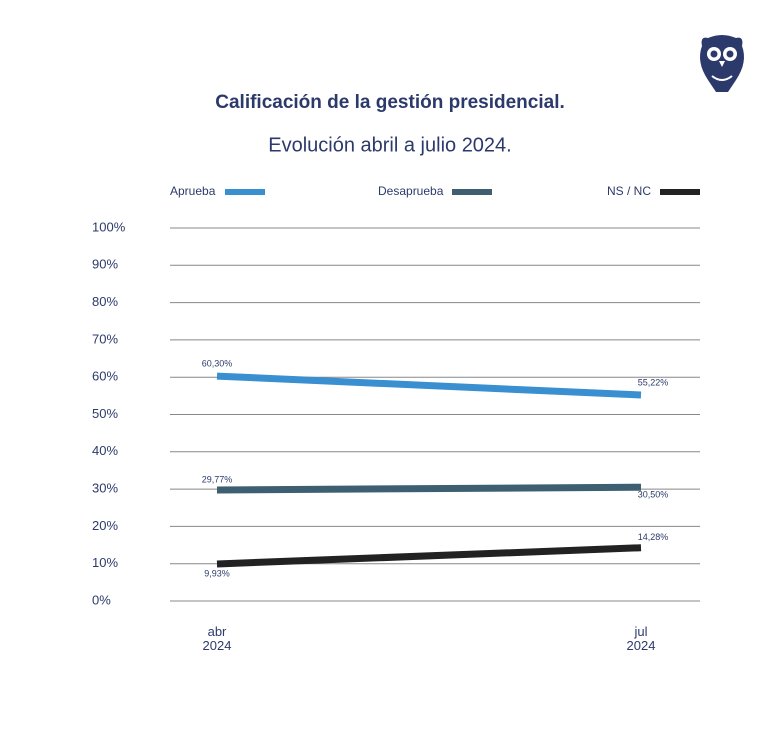  I want to click on y-tick-label: 70%, so click(105, 338).